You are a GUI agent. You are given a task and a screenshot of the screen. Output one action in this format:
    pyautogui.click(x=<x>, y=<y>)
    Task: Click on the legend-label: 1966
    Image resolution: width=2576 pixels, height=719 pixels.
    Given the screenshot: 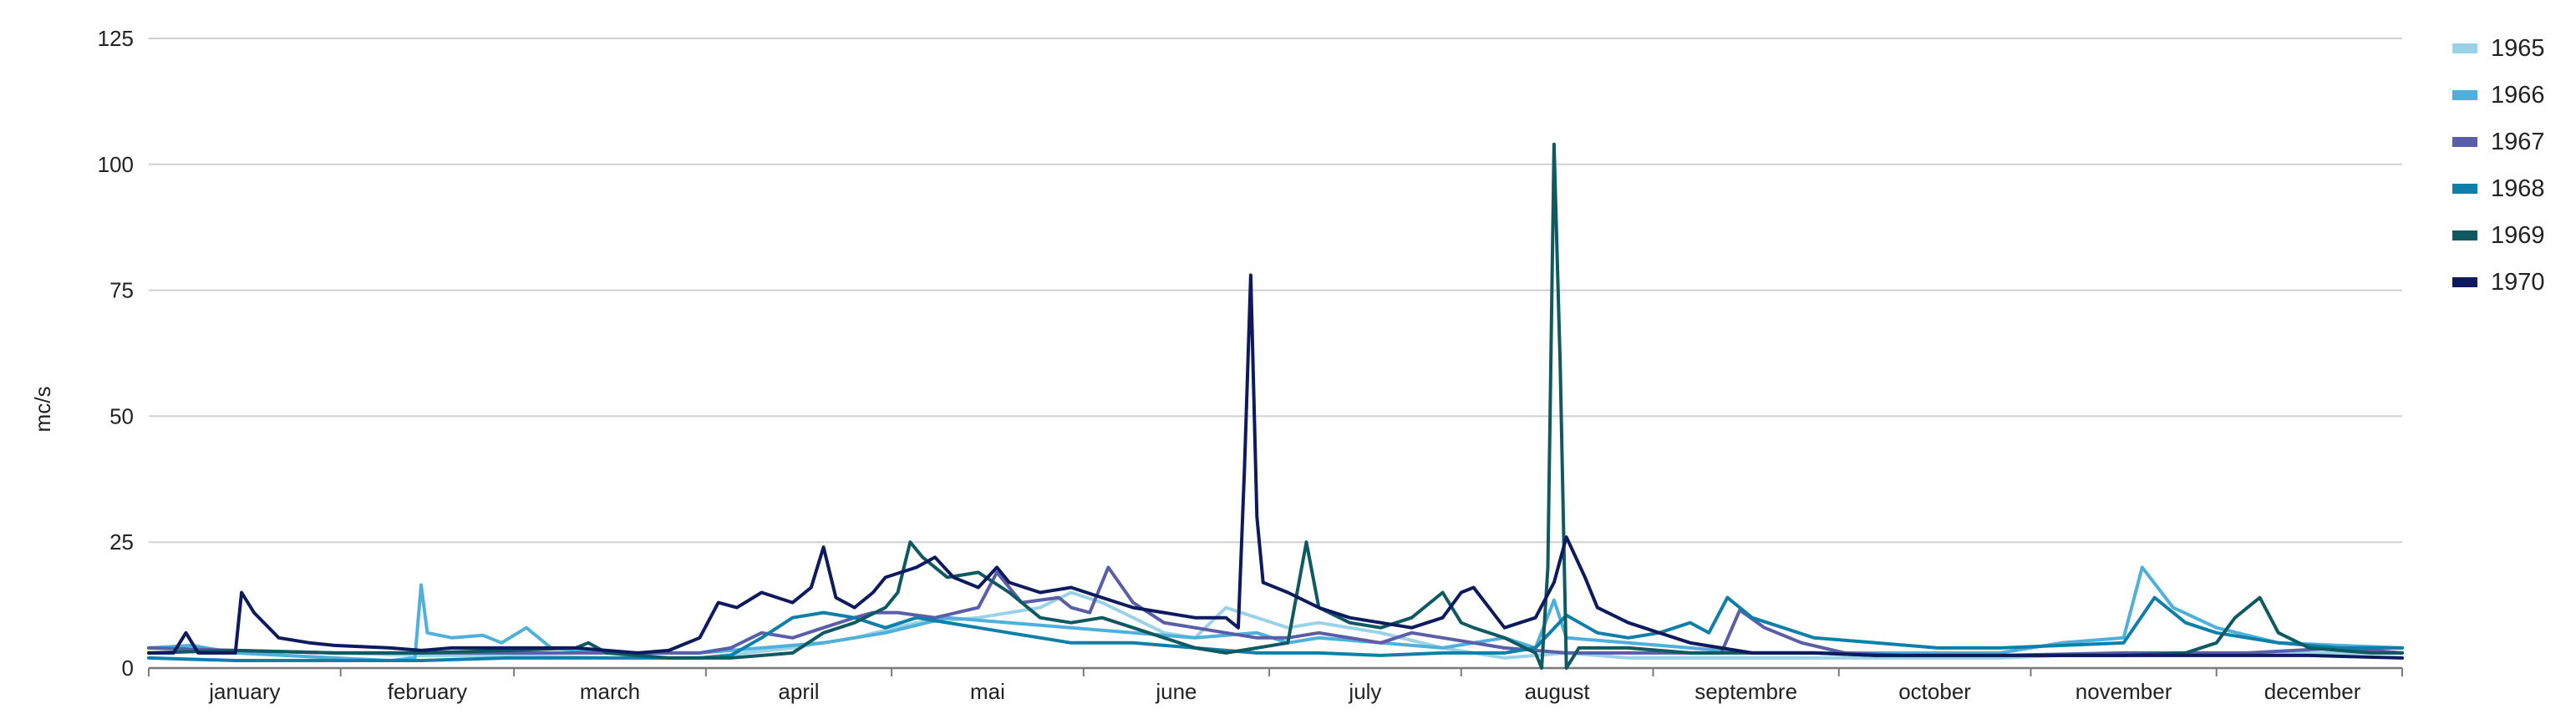 What is the action you would take?
    pyautogui.click(x=2518, y=95)
    